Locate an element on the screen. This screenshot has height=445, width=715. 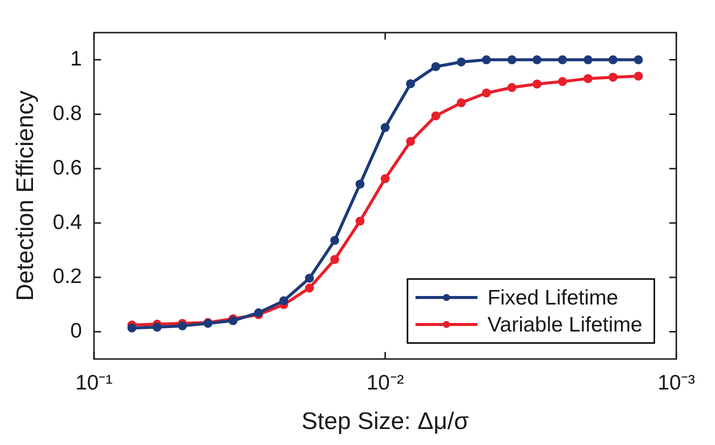
x-tick-label: 10⁻³ is located at coordinates (677, 382).